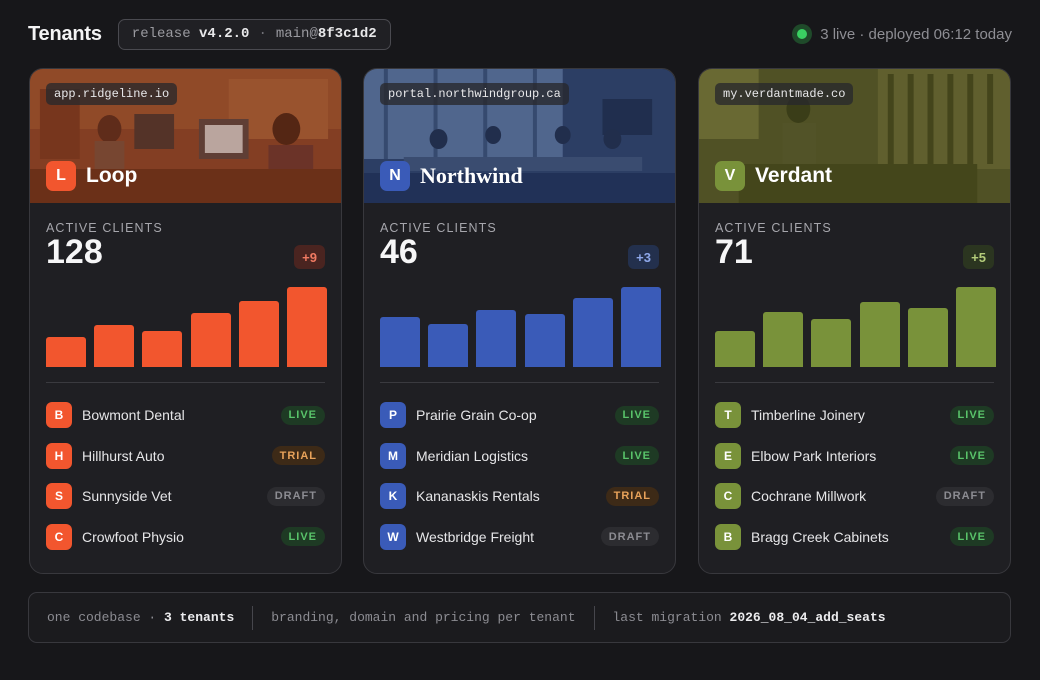  What do you see at coordinates (519, 136) in the screenshot?
I see `tenant-hero: portal.northwindgroup.ca N Northwind` at bounding box center [519, 136].